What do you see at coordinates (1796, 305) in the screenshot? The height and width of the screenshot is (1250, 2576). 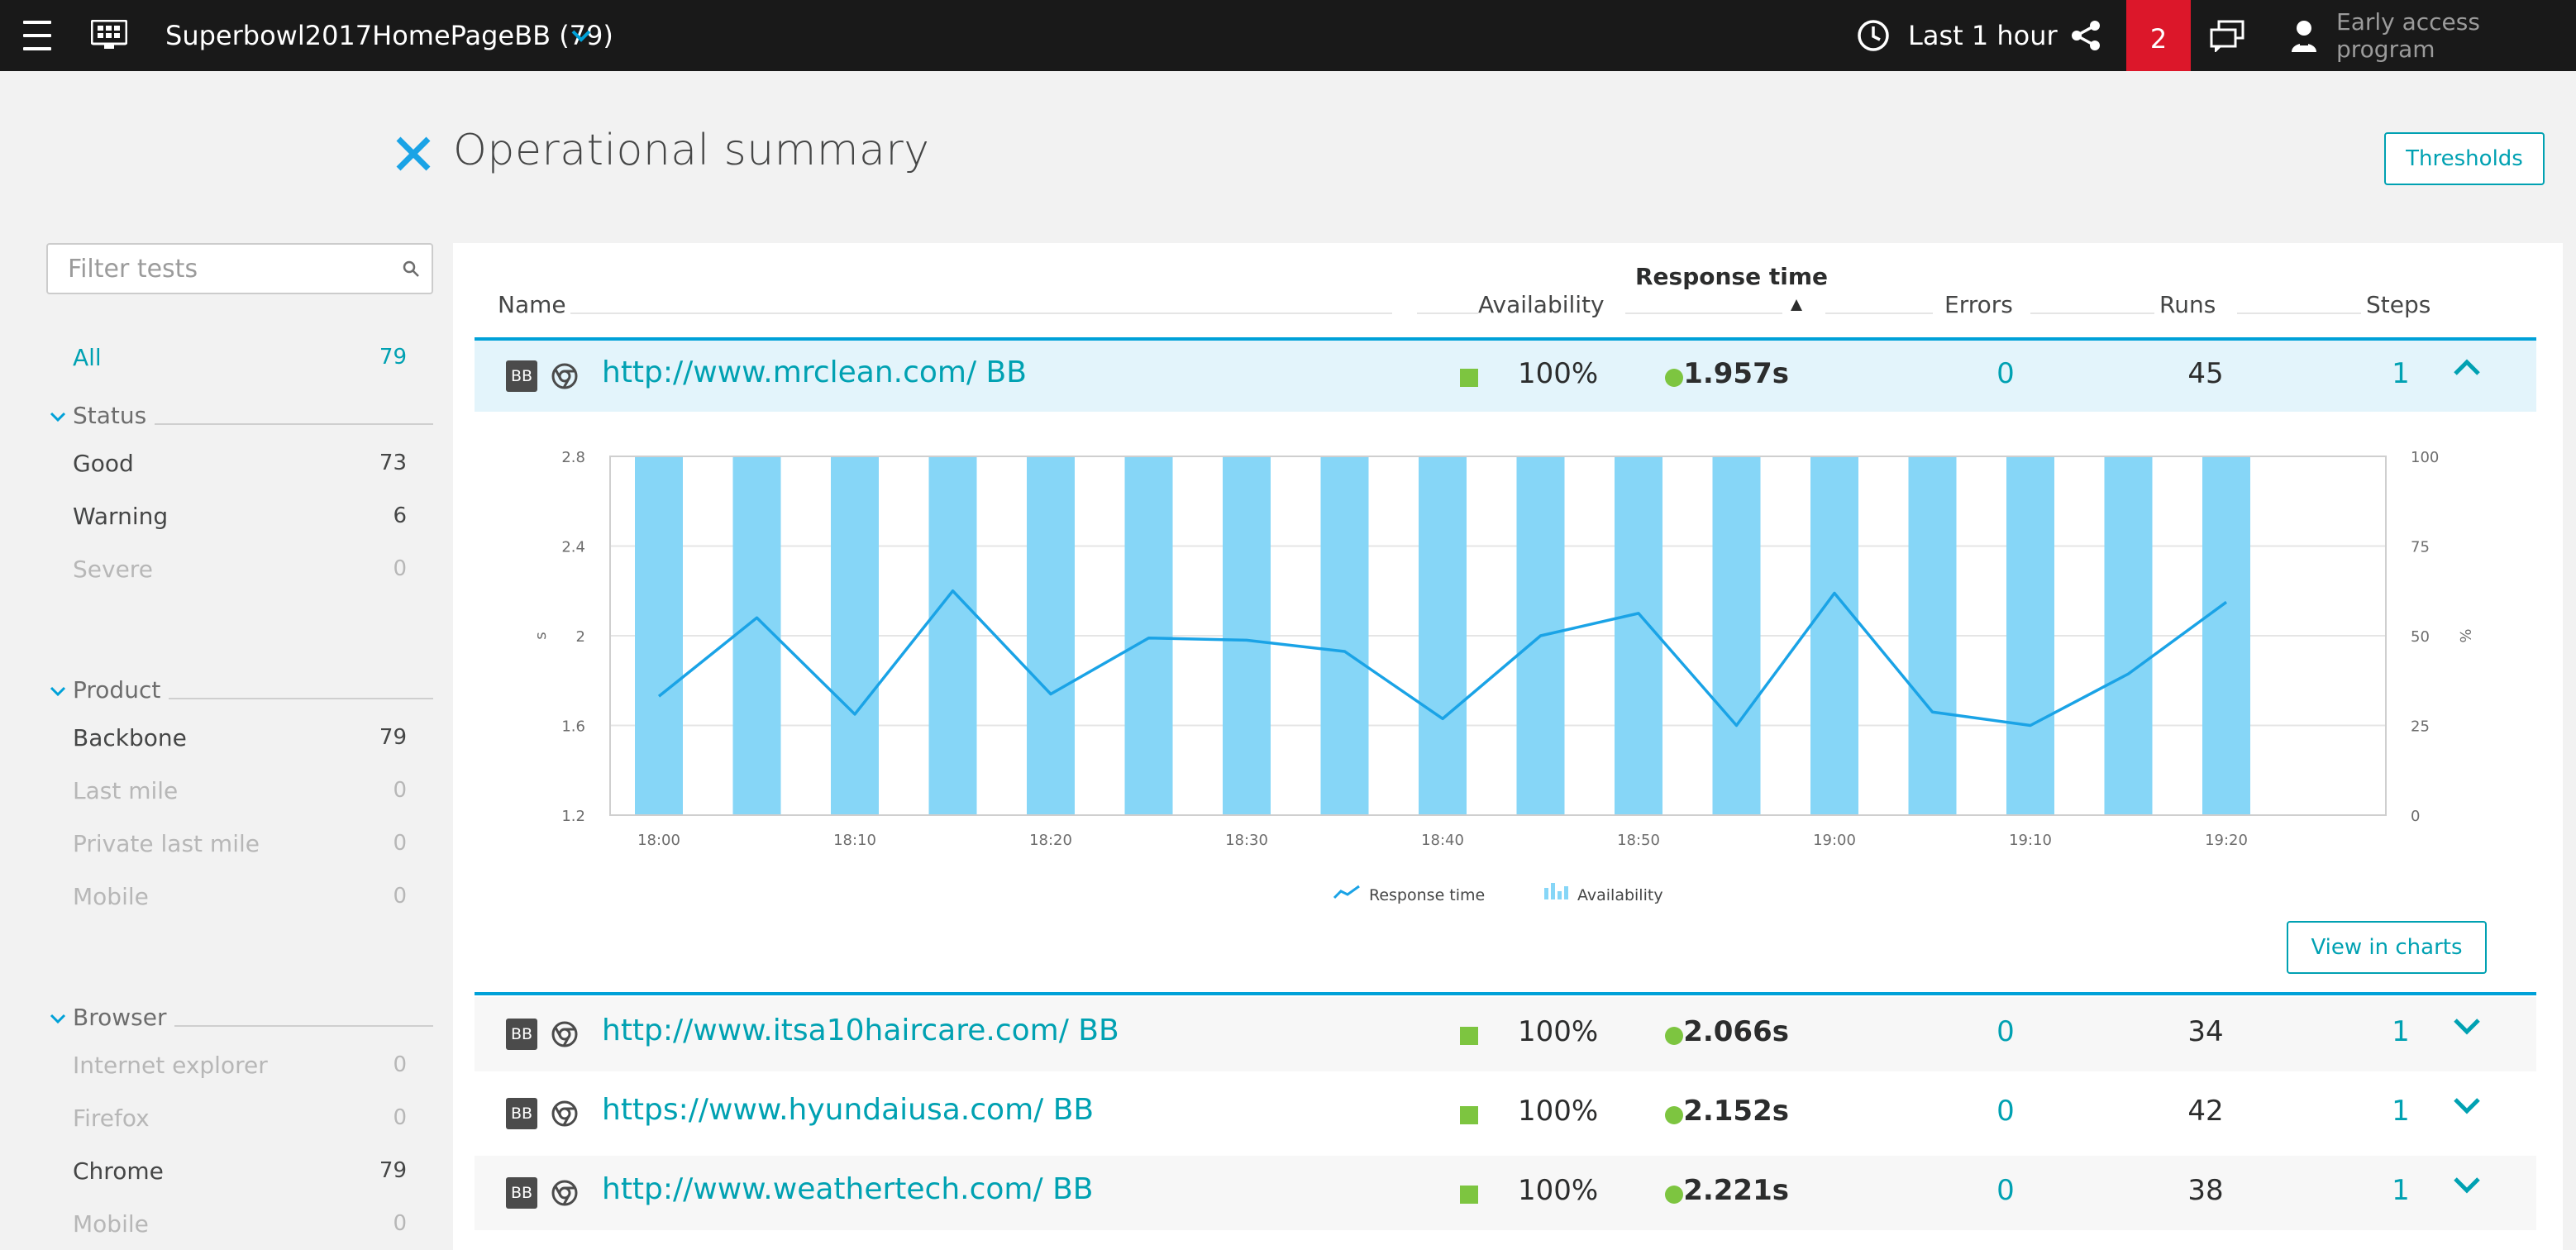 I see `sort-ascending-icon` at bounding box center [1796, 305].